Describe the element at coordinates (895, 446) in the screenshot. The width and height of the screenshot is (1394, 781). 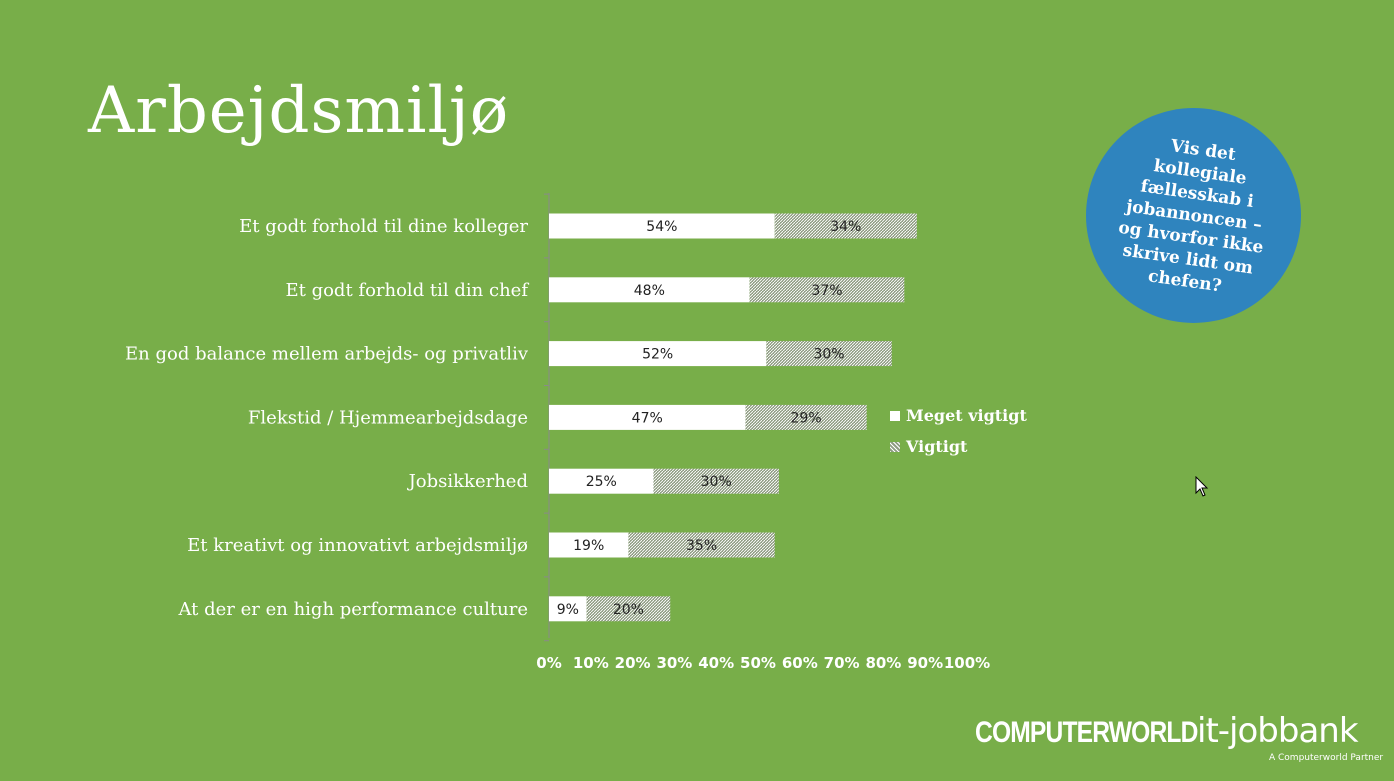
I see `legend-swatch-hatched` at that location.